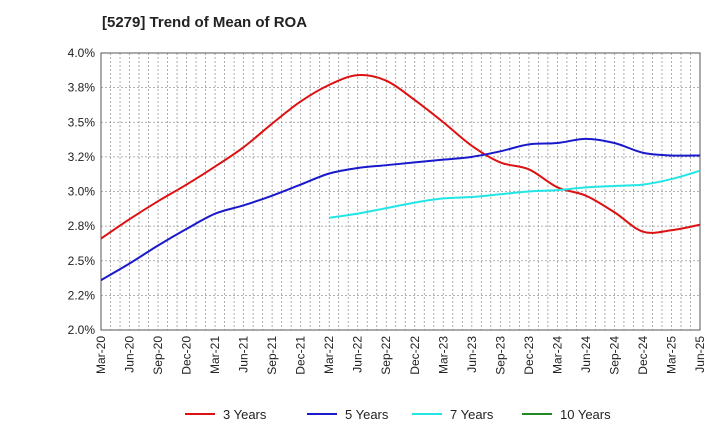  Describe the element at coordinates (158, 355) in the screenshot. I see `x-tick-label: Sep-20` at that location.